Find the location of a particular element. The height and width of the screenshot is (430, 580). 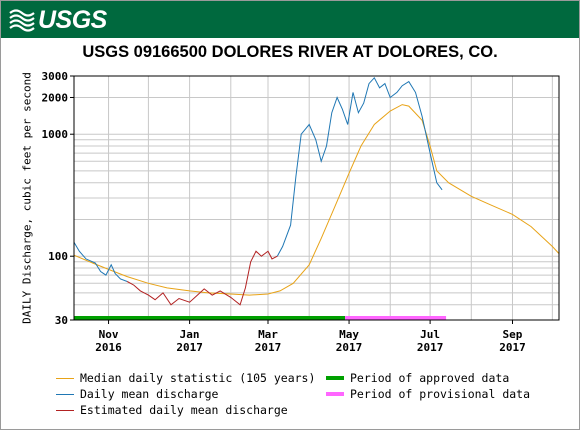

y-tick-label: 1000 is located at coordinates (55, 134).